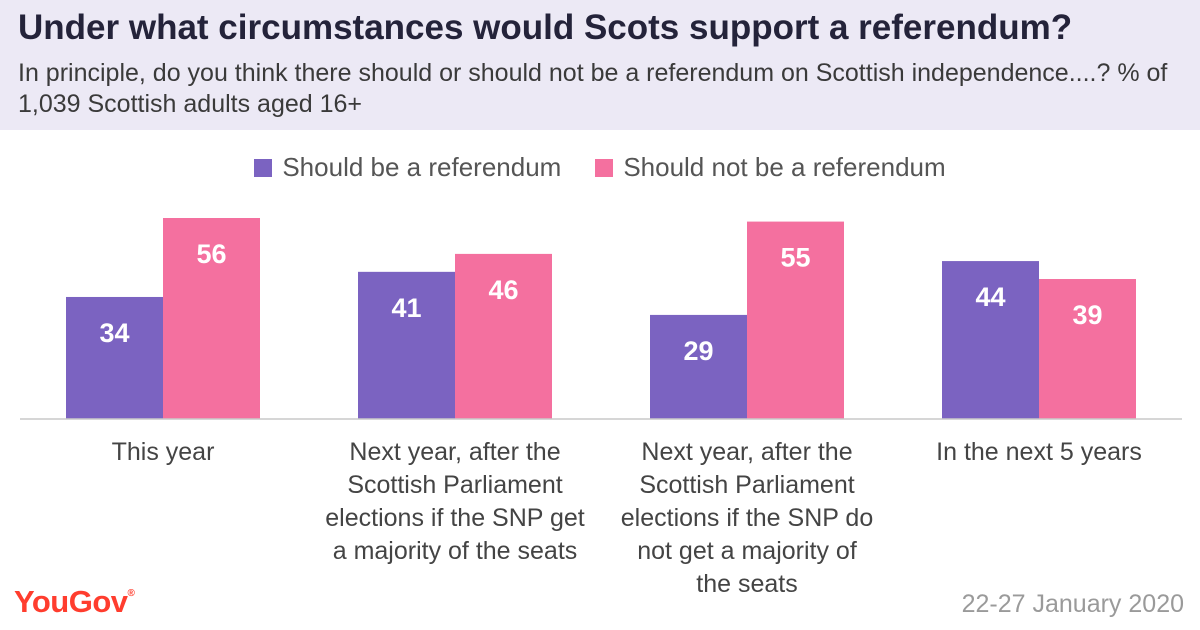 This screenshot has height=630, width=1200. I want to click on legend-label-should-not: Should not be a referendum, so click(784, 167).